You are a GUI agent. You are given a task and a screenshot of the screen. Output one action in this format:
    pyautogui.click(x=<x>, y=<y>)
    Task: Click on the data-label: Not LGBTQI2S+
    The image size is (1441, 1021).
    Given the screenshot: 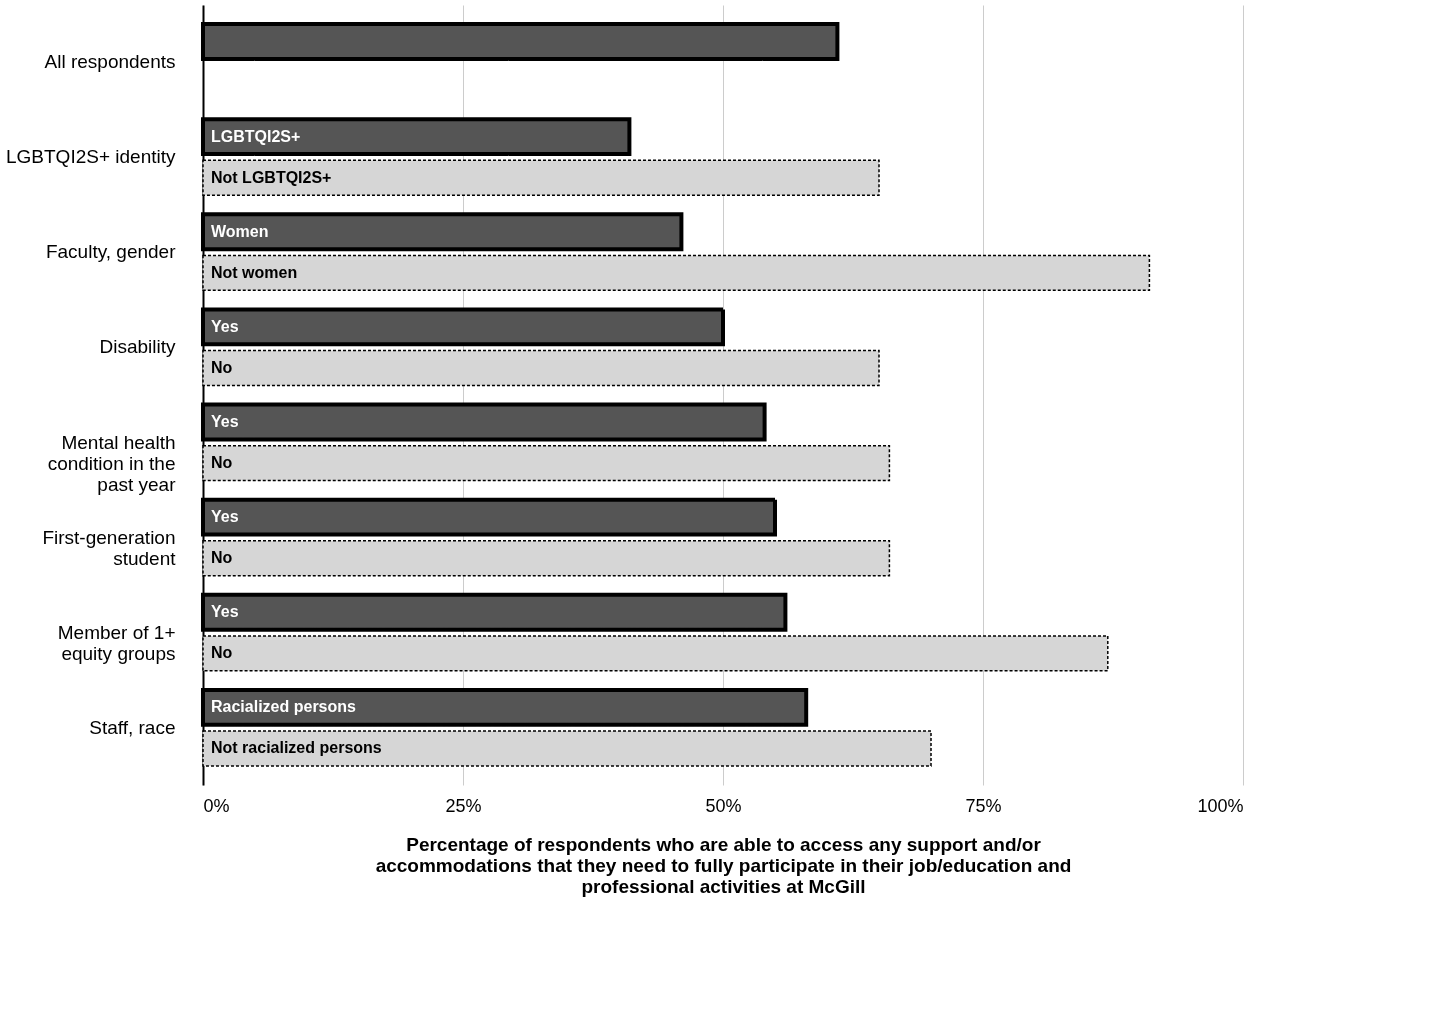 What is the action you would take?
    pyautogui.click(x=271, y=177)
    